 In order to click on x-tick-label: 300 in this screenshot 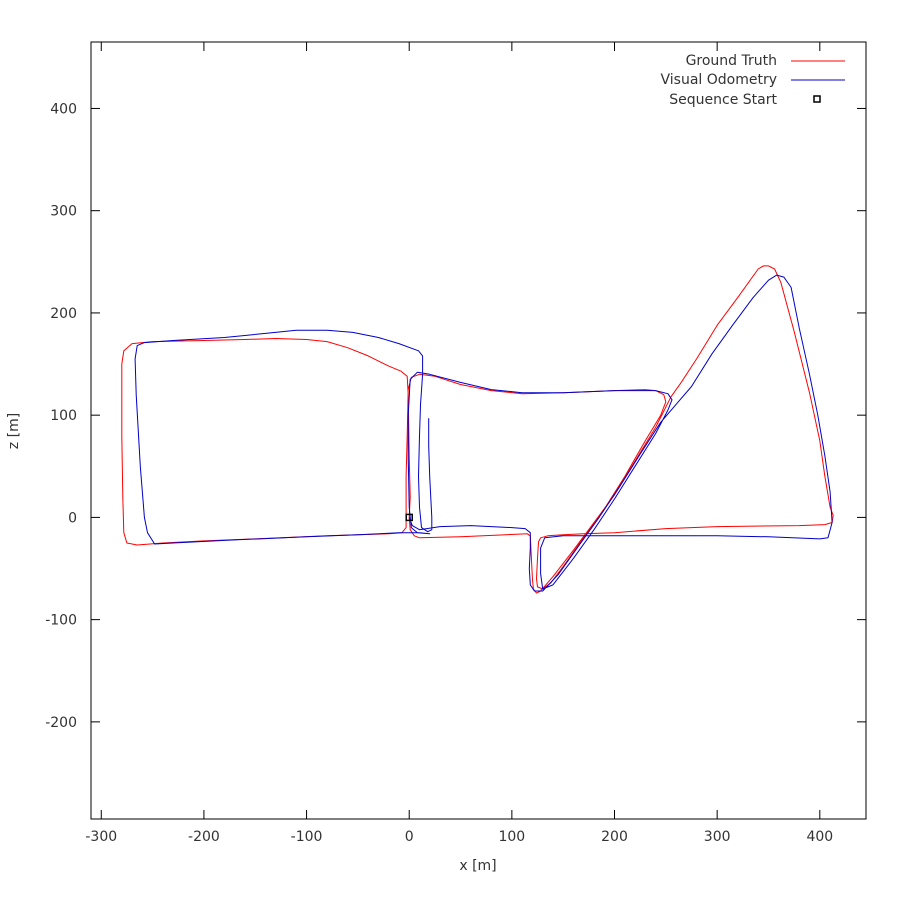, I will do `click(717, 837)`.